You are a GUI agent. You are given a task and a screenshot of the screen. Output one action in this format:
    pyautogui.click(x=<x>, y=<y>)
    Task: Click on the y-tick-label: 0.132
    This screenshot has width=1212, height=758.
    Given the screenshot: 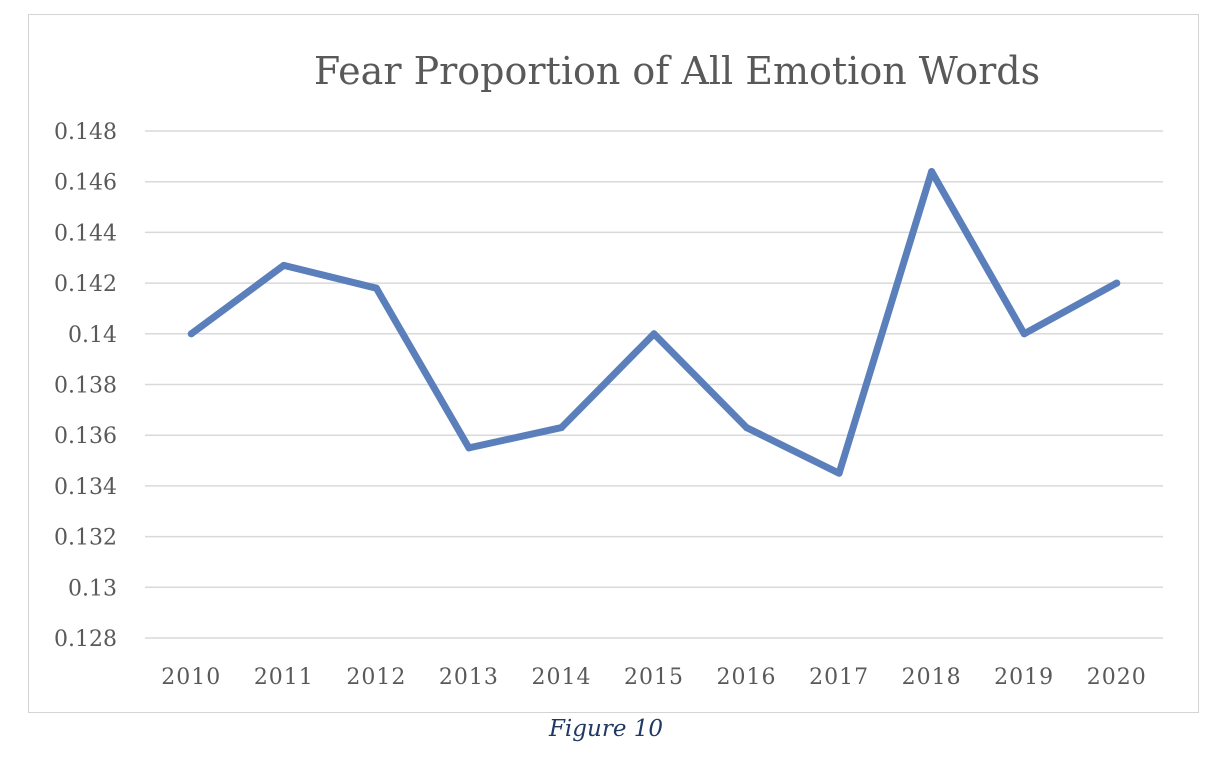 What is the action you would take?
    pyautogui.click(x=85, y=538)
    